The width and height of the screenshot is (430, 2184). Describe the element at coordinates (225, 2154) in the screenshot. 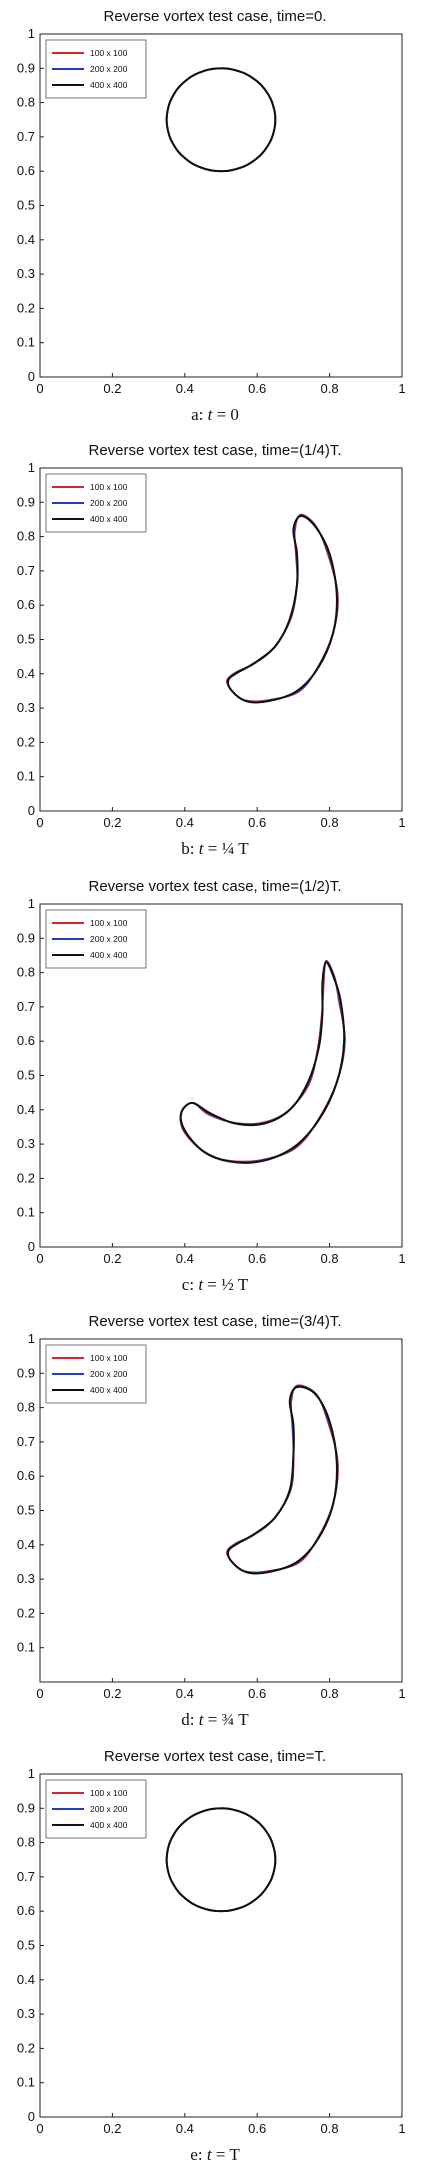

I see `caption-value: = T` at that location.